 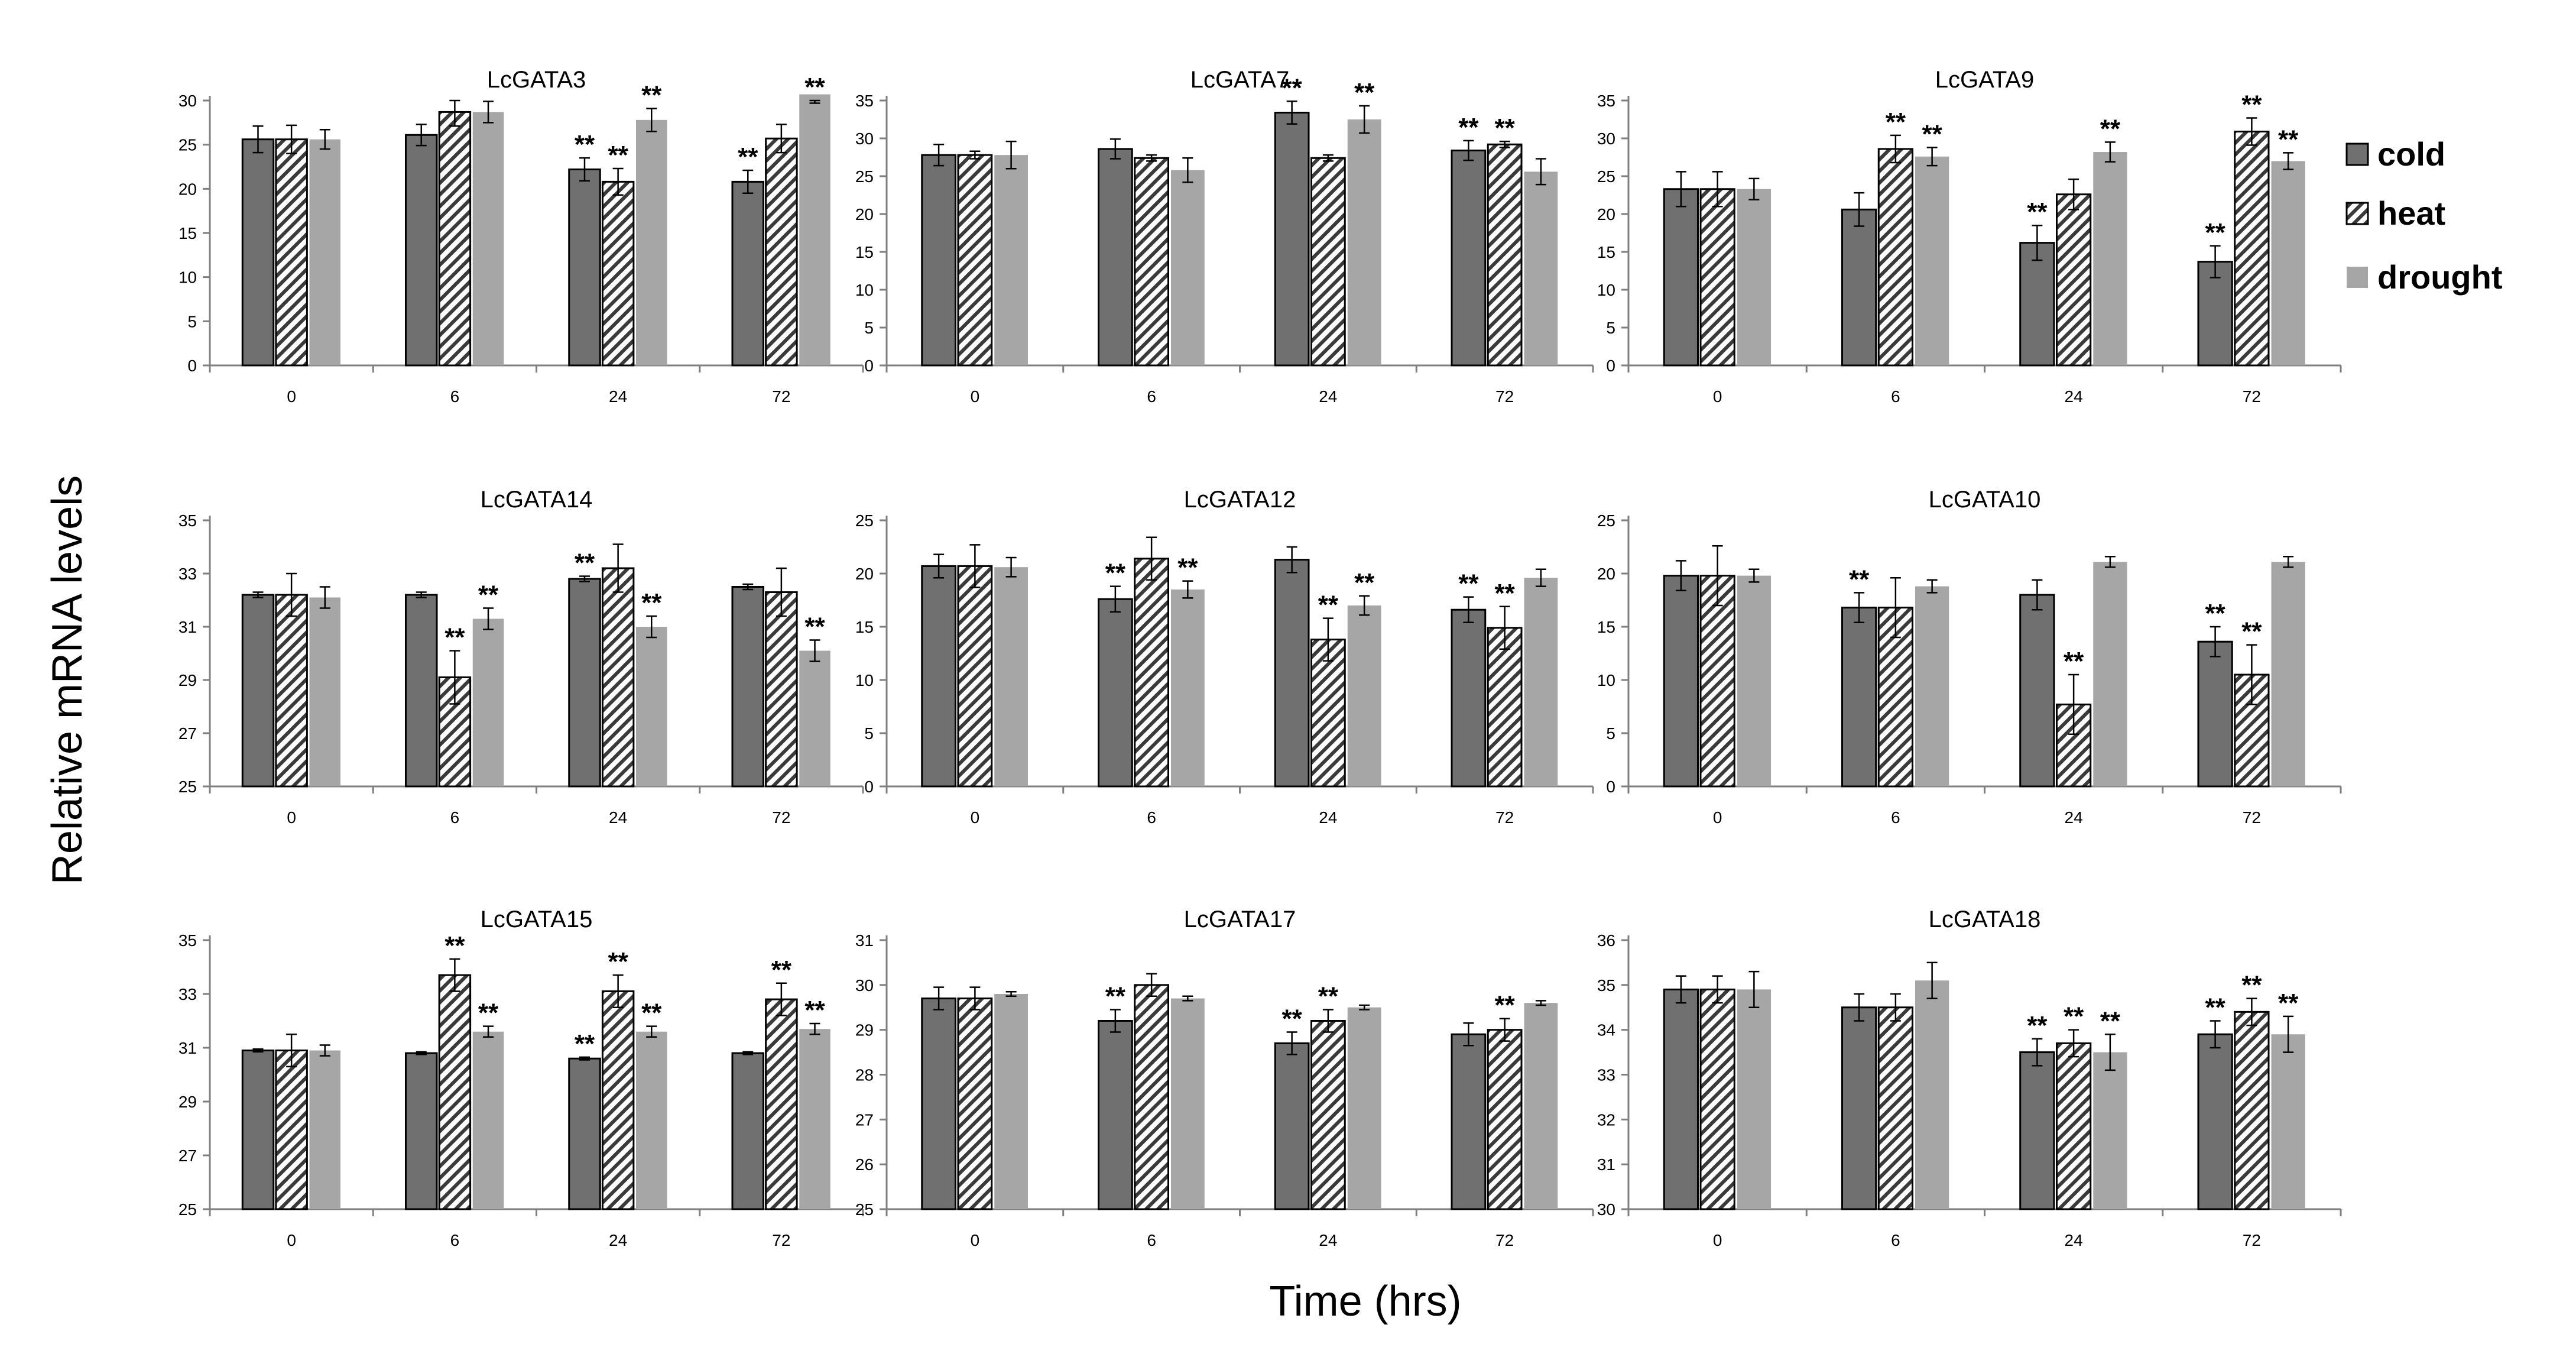 I want to click on legend-item-heat: heat, so click(x=2395, y=213).